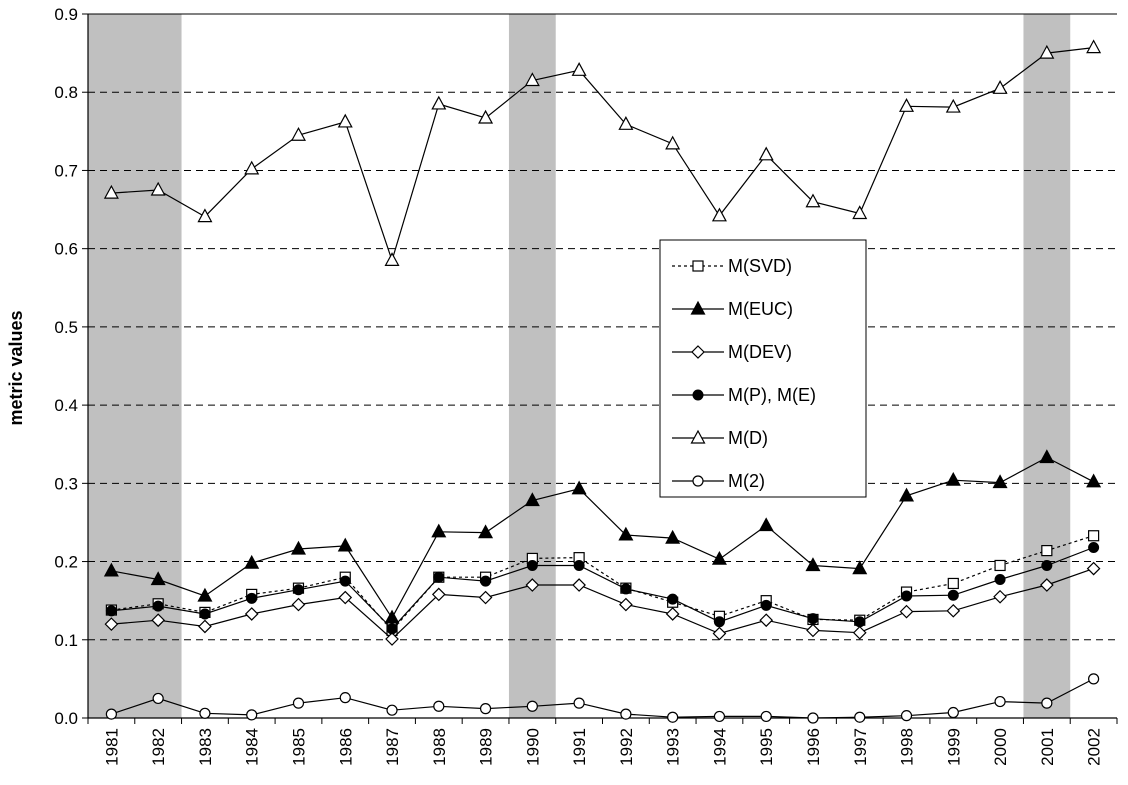 The height and width of the screenshot is (785, 1128). I want to click on y-tick-label: 0.4, so click(66, 405).